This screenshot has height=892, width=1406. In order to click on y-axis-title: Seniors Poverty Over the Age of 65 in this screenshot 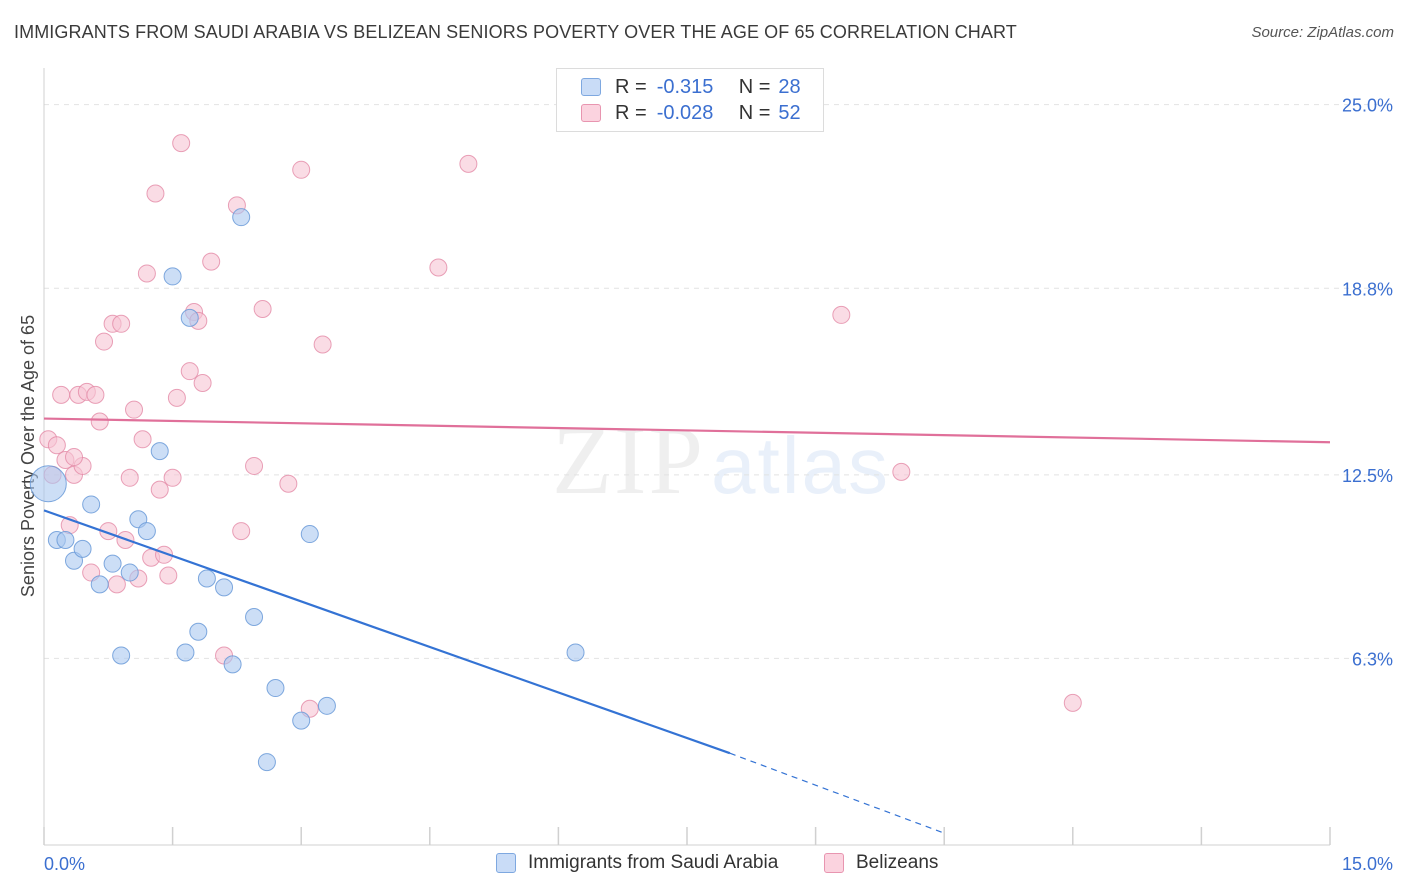, I will do `click(28, 456)`.